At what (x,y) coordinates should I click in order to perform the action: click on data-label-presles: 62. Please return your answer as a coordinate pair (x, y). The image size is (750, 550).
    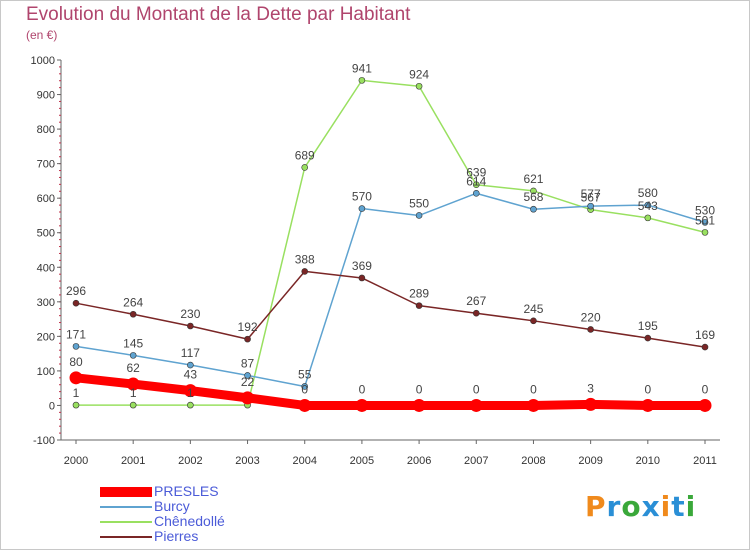
    Looking at the image, I should click on (134, 368).